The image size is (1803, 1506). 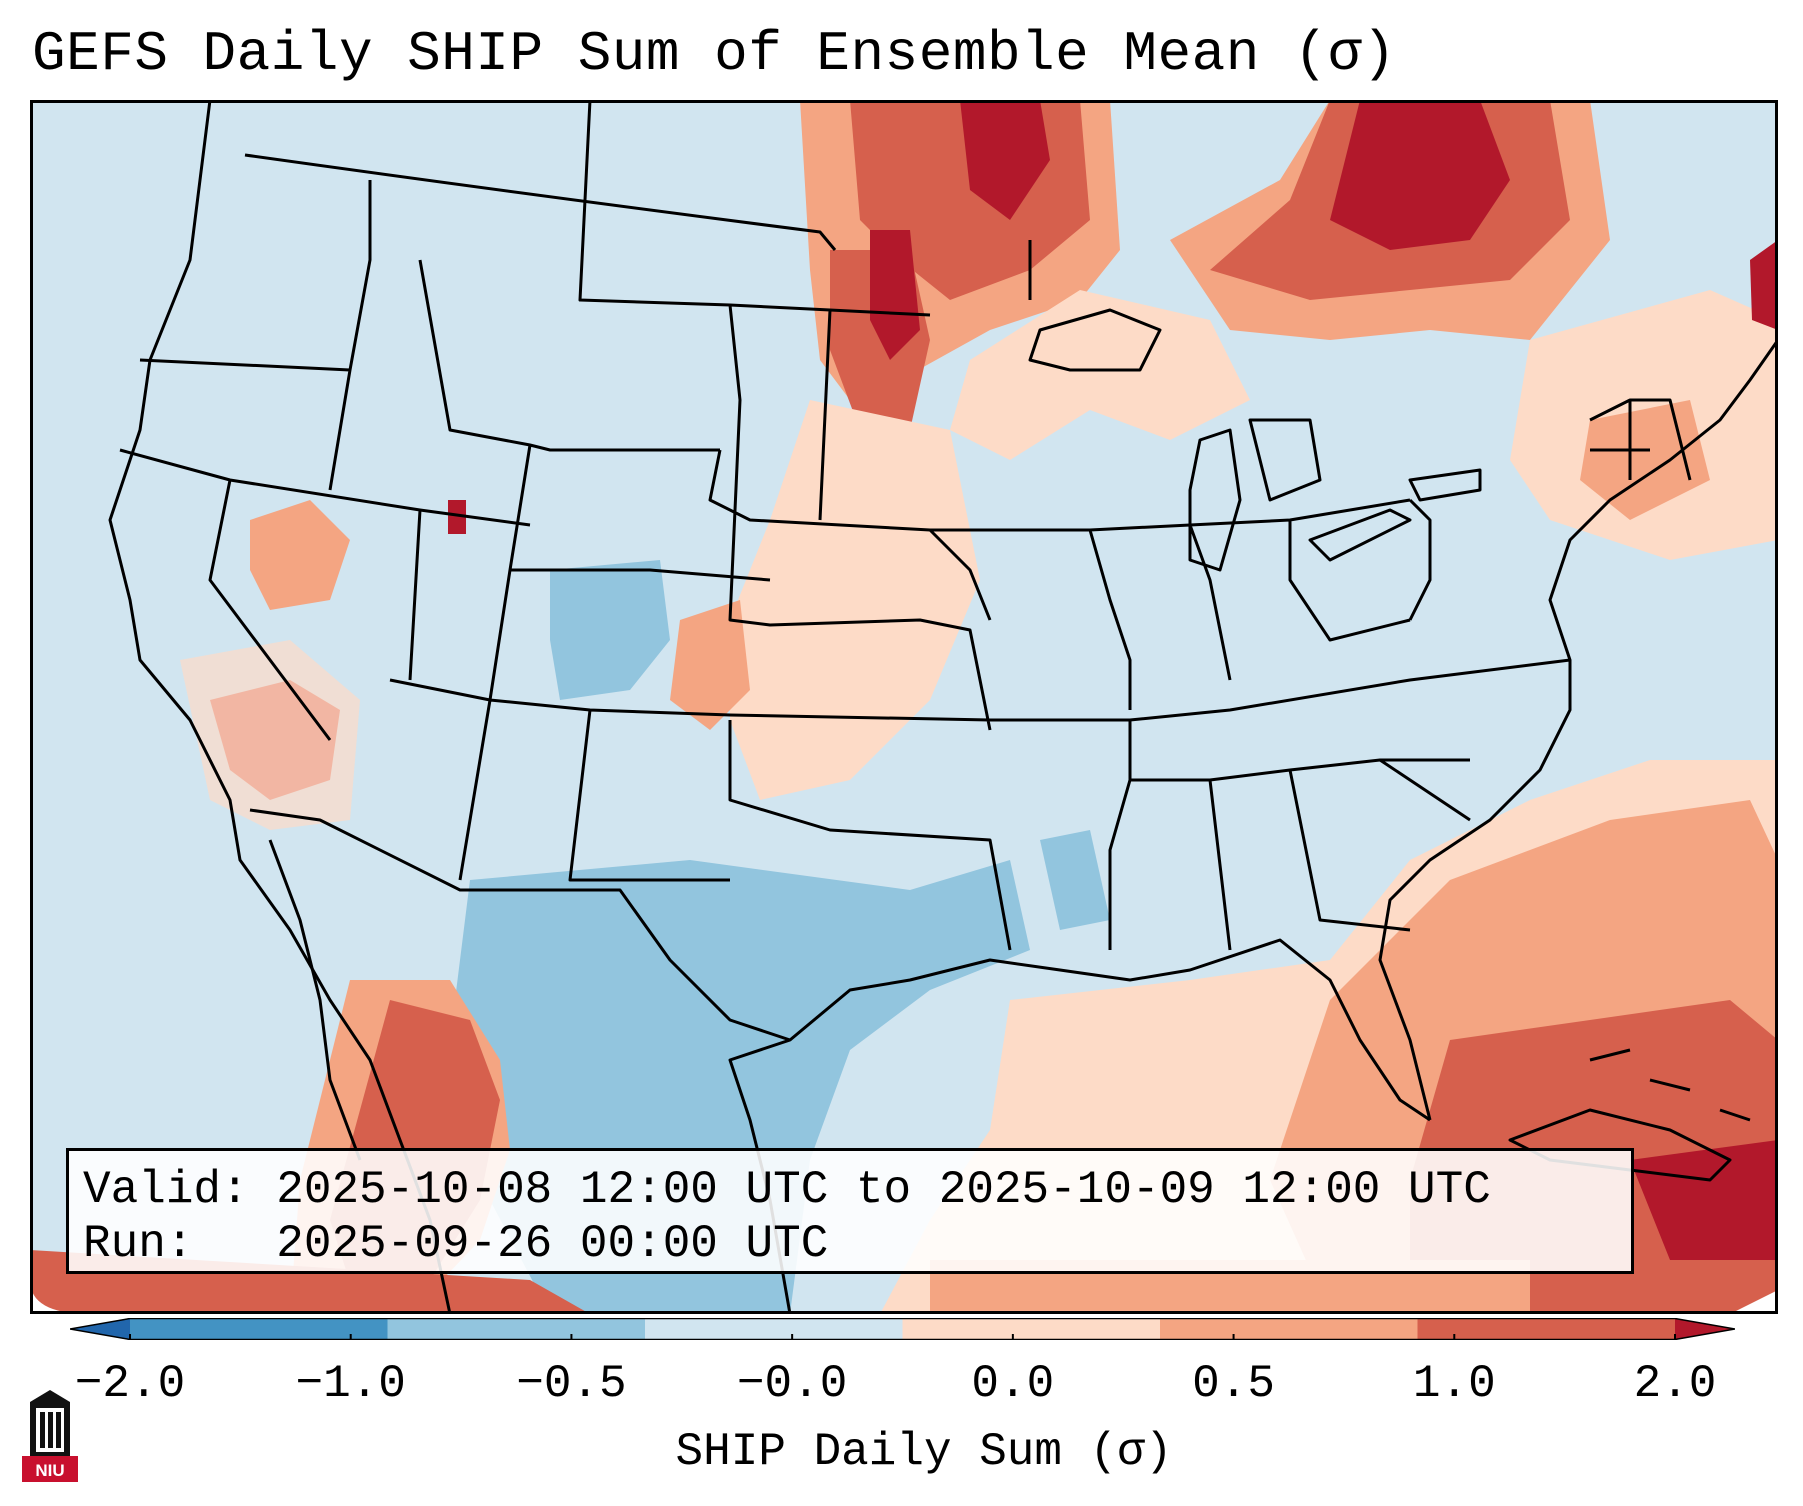 What do you see at coordinates (1445, 485) in the screenshot?
I see `lake-ontario` at bounding box center [1445, 485].